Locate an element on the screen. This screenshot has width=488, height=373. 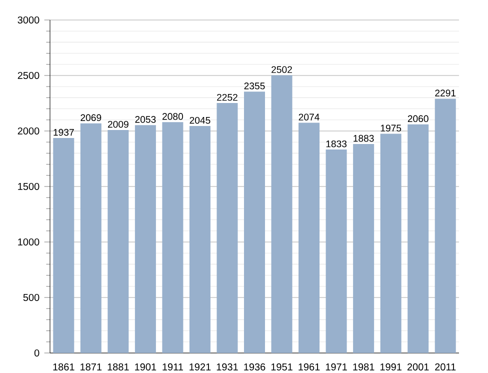
x-tick-label: 2011 is located at coordinates (445, 366).